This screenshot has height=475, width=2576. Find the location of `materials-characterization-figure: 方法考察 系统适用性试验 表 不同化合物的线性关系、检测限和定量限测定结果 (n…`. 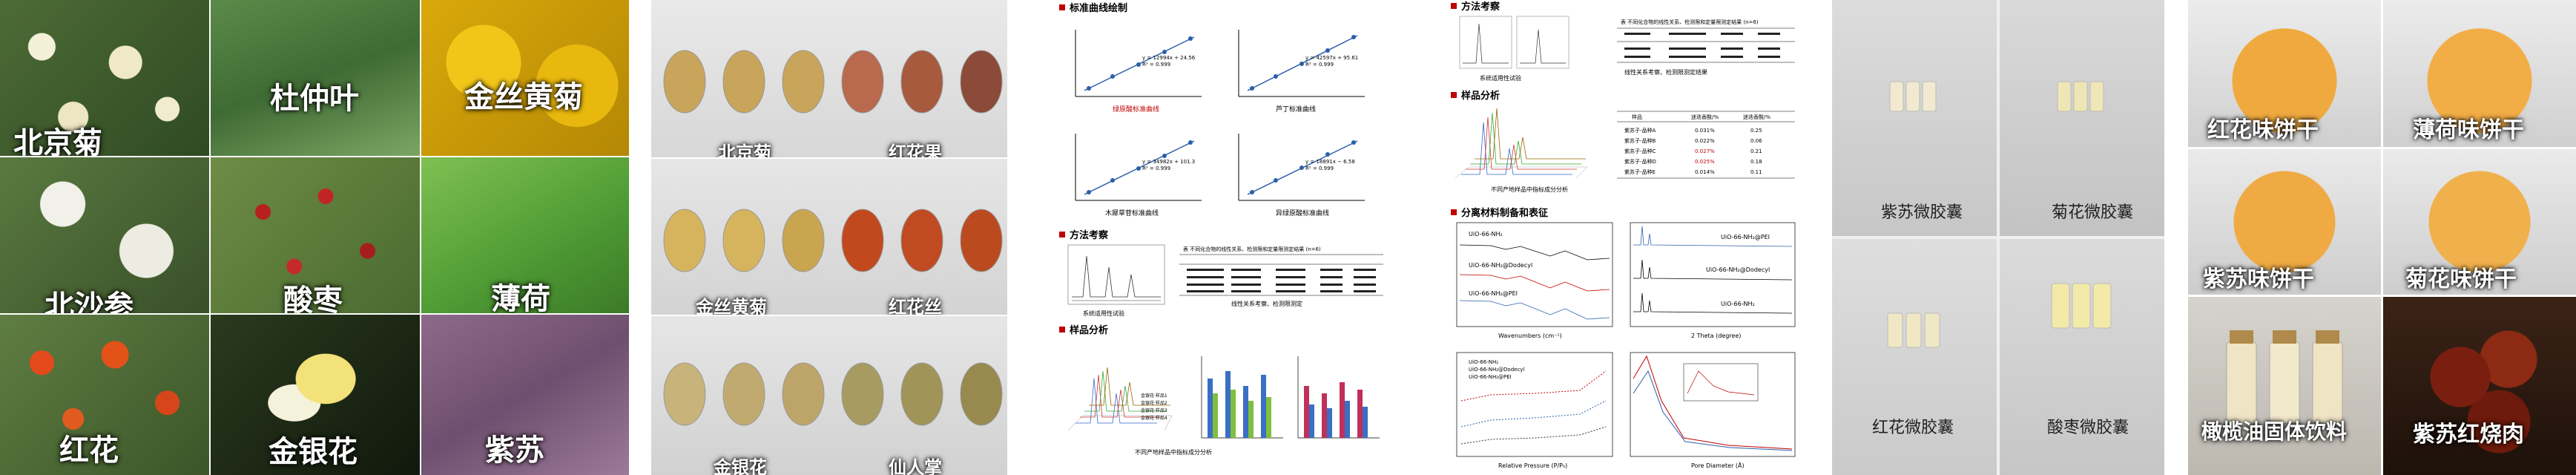

materials-characterization-figure: 方法考察 系统适用性试验 表 不同化合物的线性关系、检测限和定量限测定结果 (n… is located at coordinates (1624, 237).